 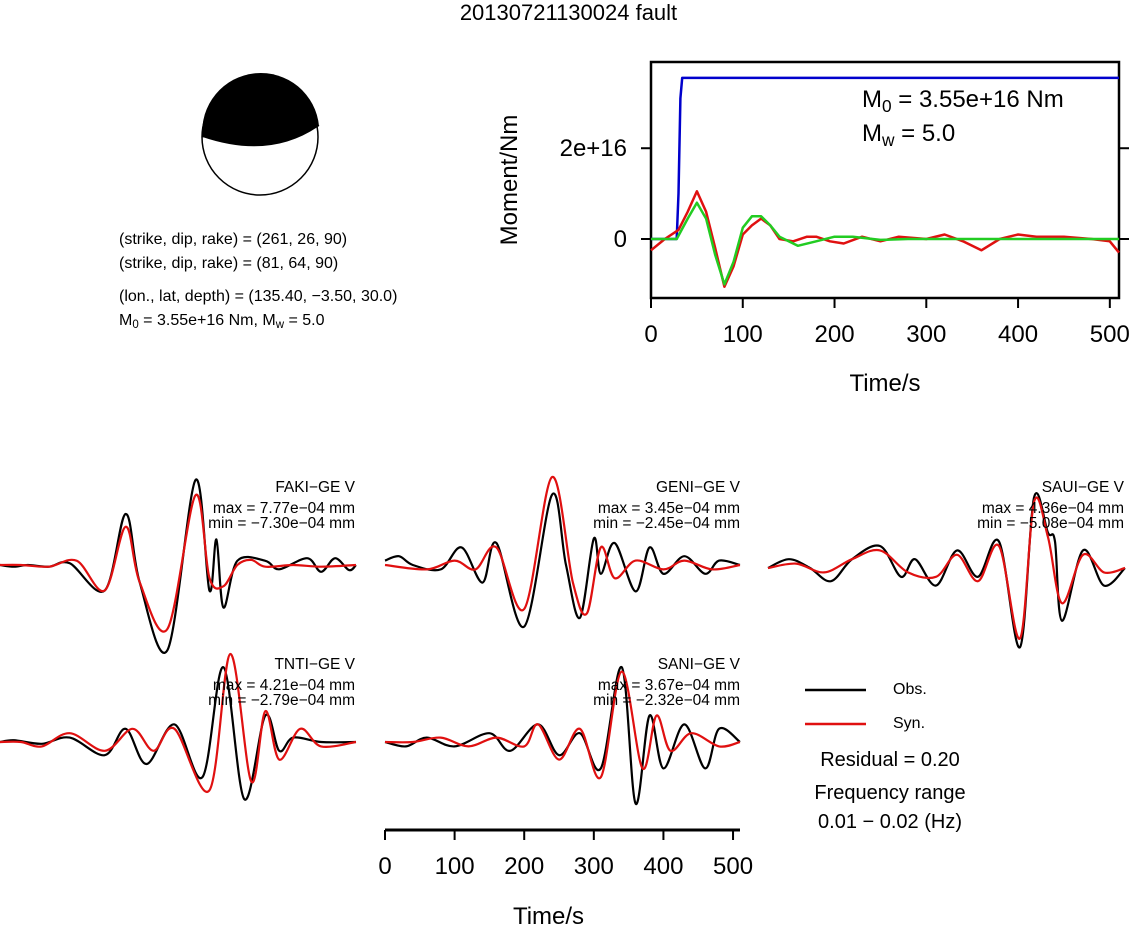 What do you see at coordinates (315, 487) in the screenshot?
I see `station-label: FAKI−GE V` at bounding box center [315, 487].